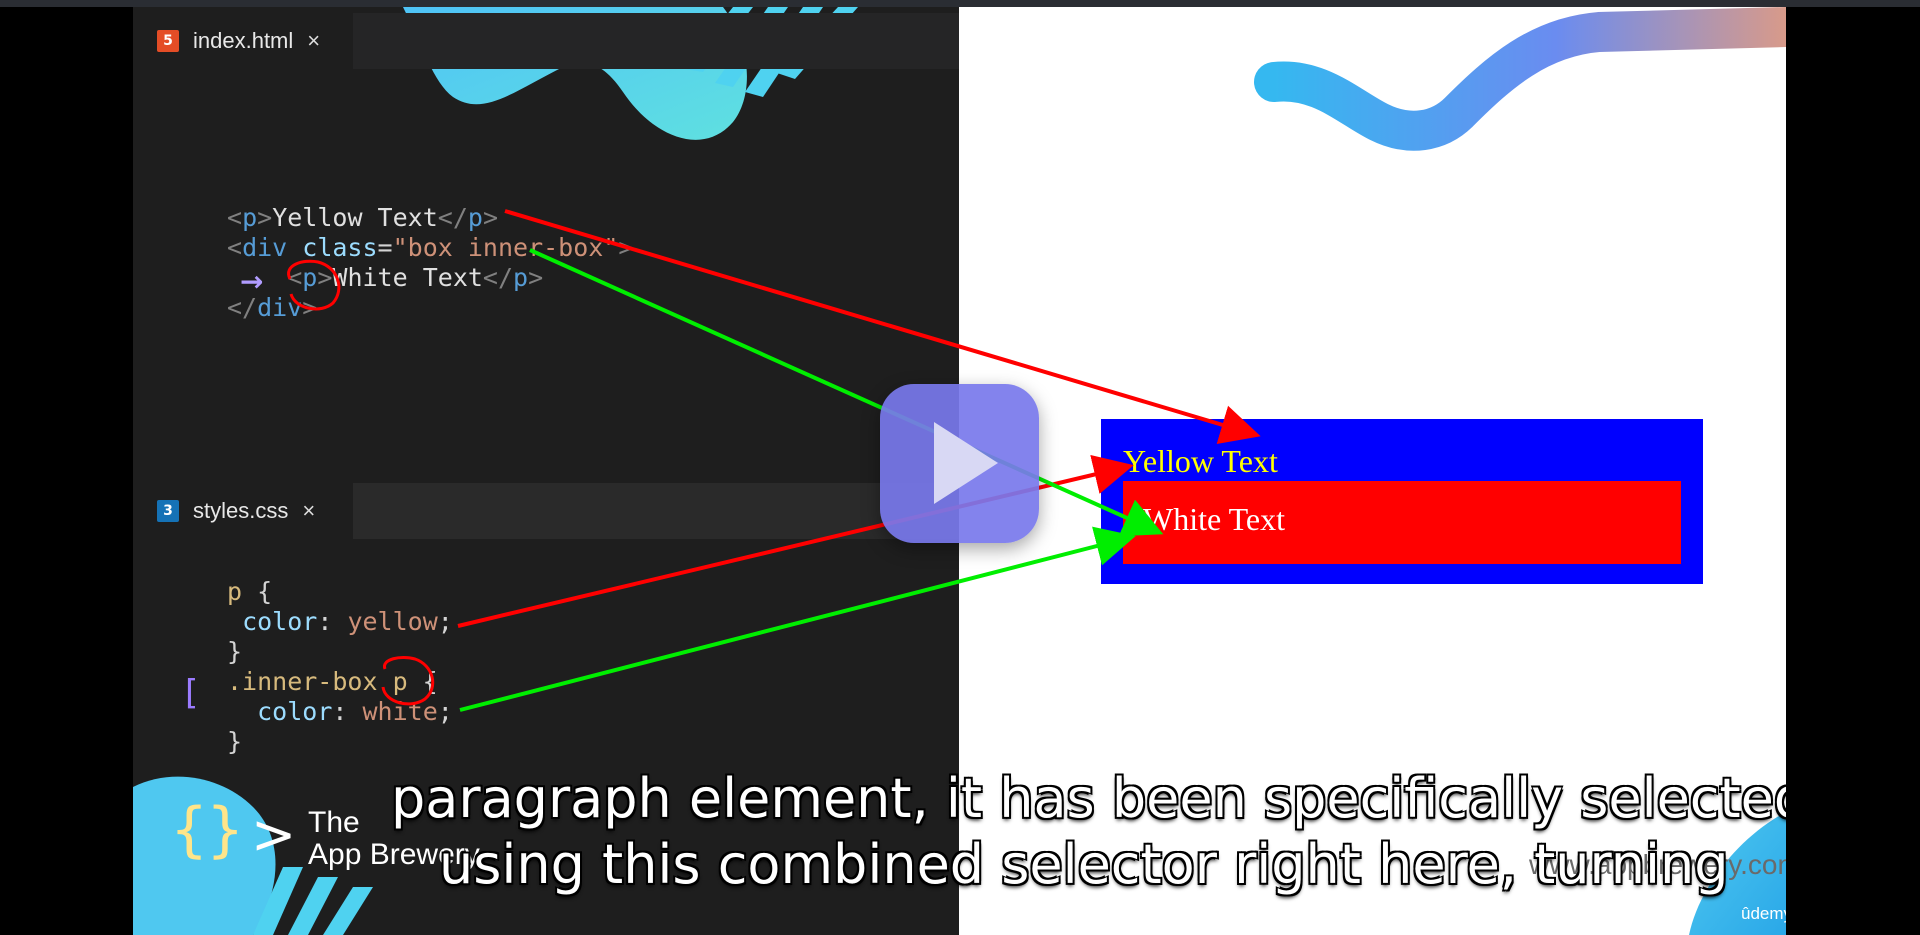 The height and width of the screenshot is (935, 1920). I want to click on code-line-3: <p>White Text</p>, so click(415, 277).